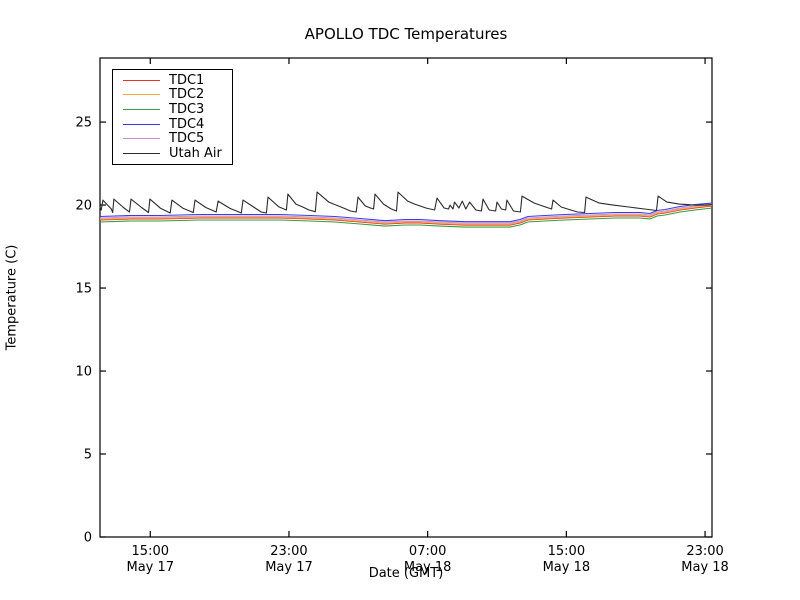 The image size is (800, 600). I want to click on legend-item-tdc5: TDC5, so click(172, 138).